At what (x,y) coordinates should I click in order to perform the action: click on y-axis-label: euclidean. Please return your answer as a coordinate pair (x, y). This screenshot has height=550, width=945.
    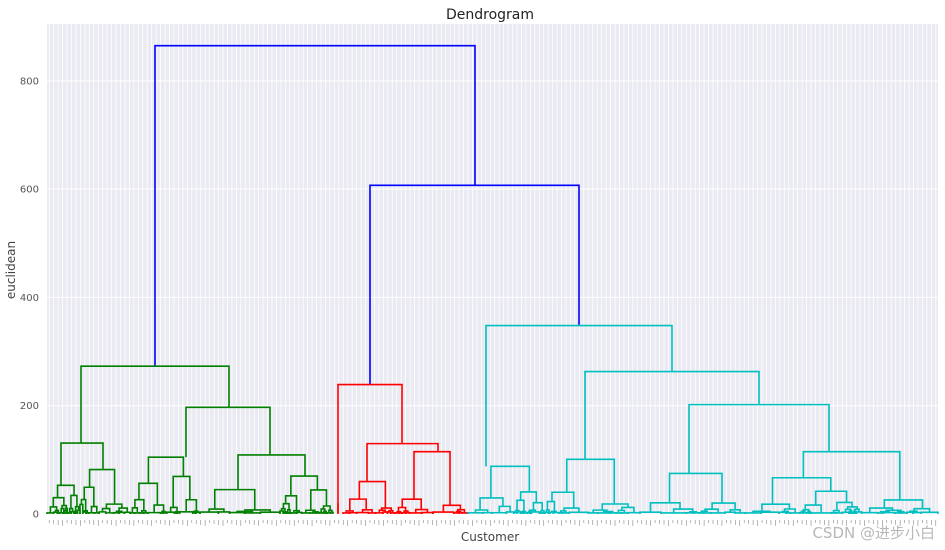
    Looking at the image, I should click on (11, 270).